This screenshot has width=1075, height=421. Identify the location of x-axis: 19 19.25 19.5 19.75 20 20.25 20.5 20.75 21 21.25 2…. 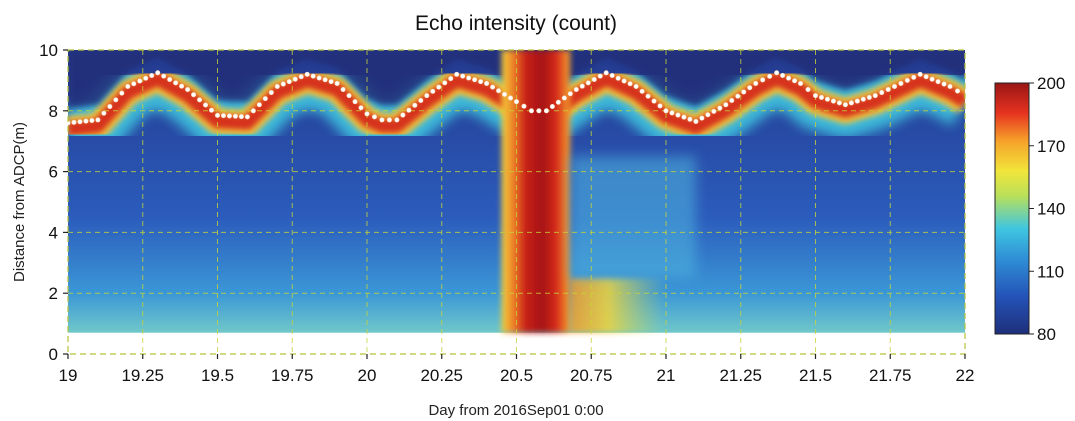
(516, 369).